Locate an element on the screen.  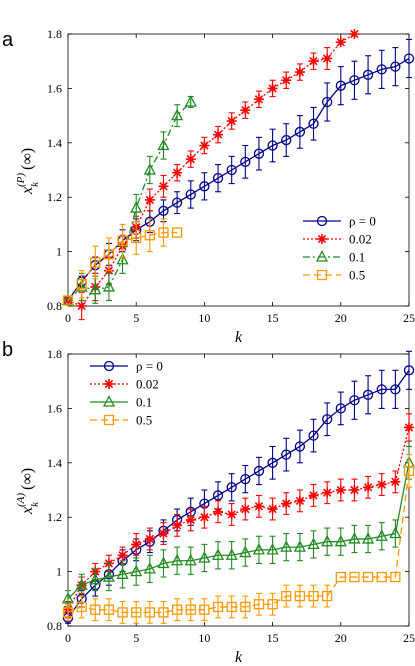
panel-b-xtick-label: 5 is located at coordinates (136, 638).